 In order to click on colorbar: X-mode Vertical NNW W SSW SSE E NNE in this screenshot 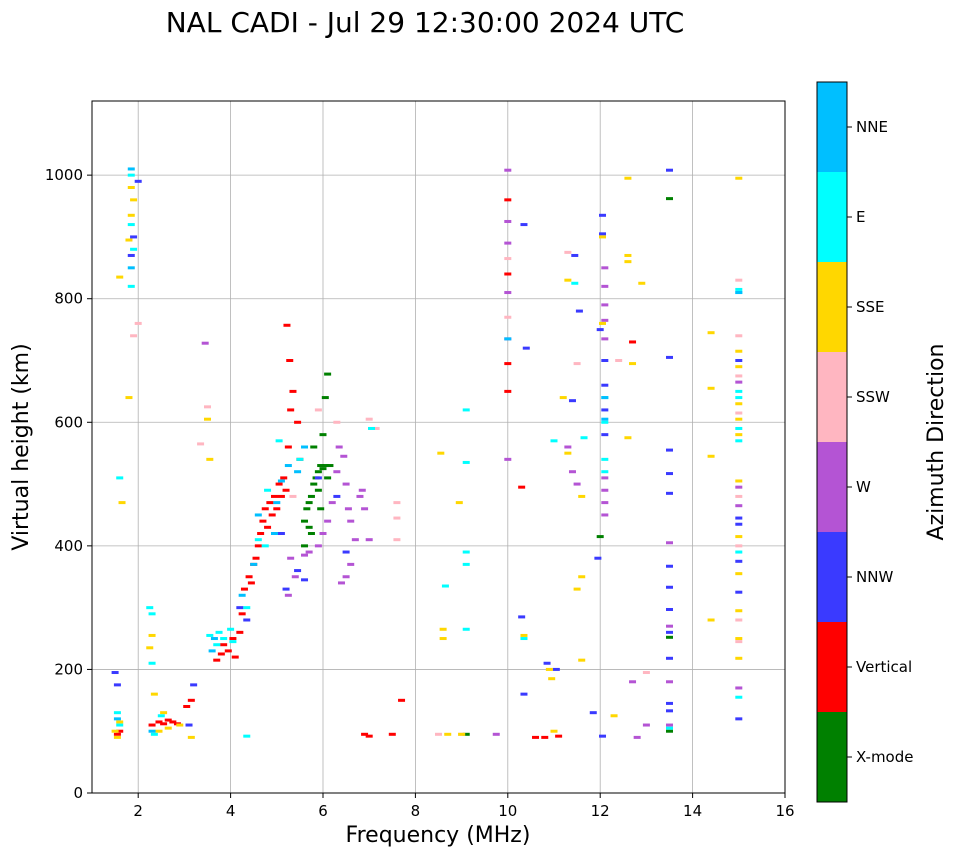, I will do `click(864, 442)`.